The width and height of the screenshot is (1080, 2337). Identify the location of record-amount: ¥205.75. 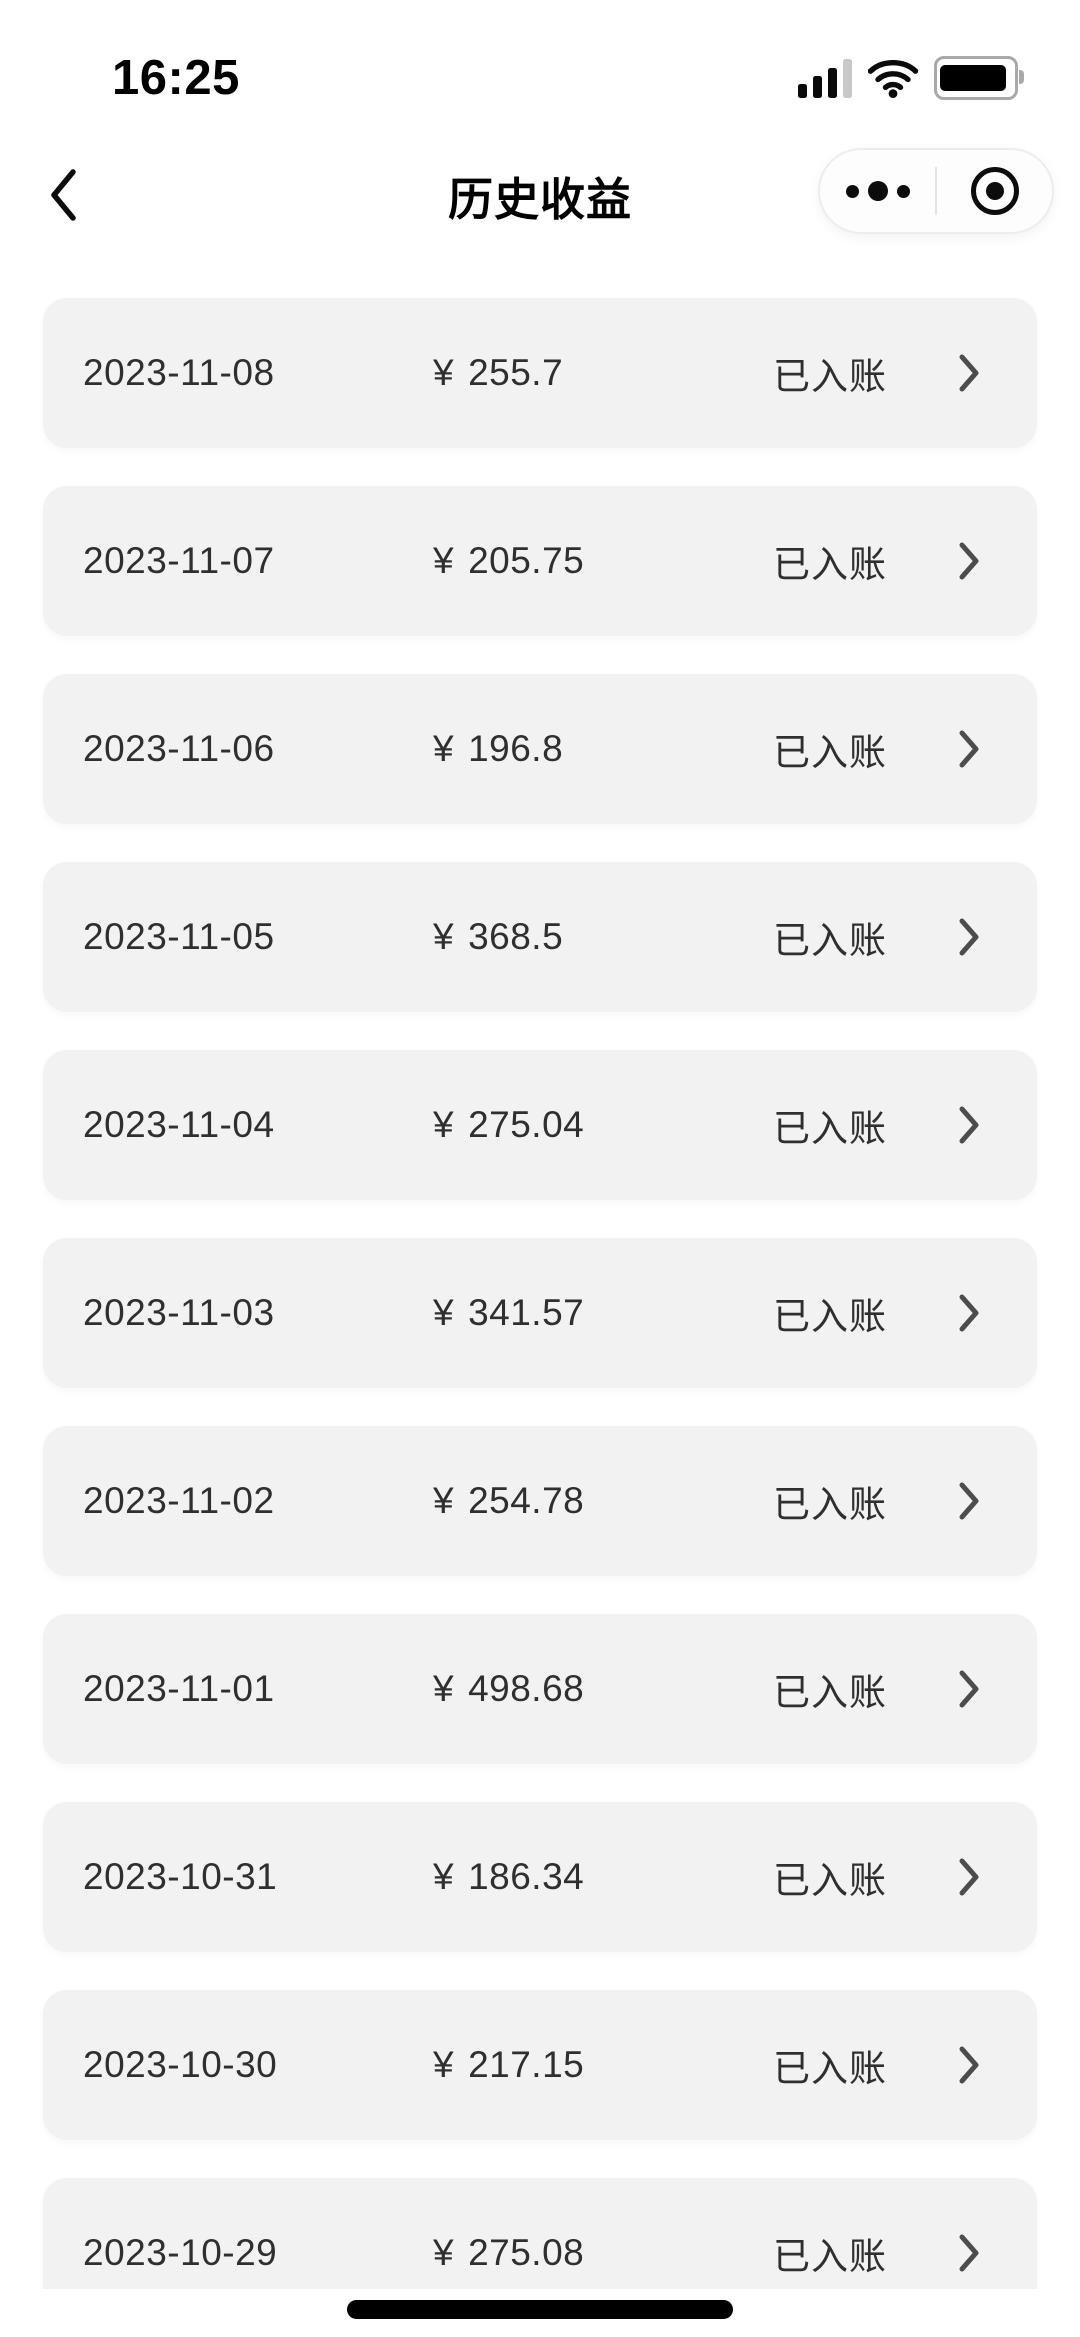
(603, 561).